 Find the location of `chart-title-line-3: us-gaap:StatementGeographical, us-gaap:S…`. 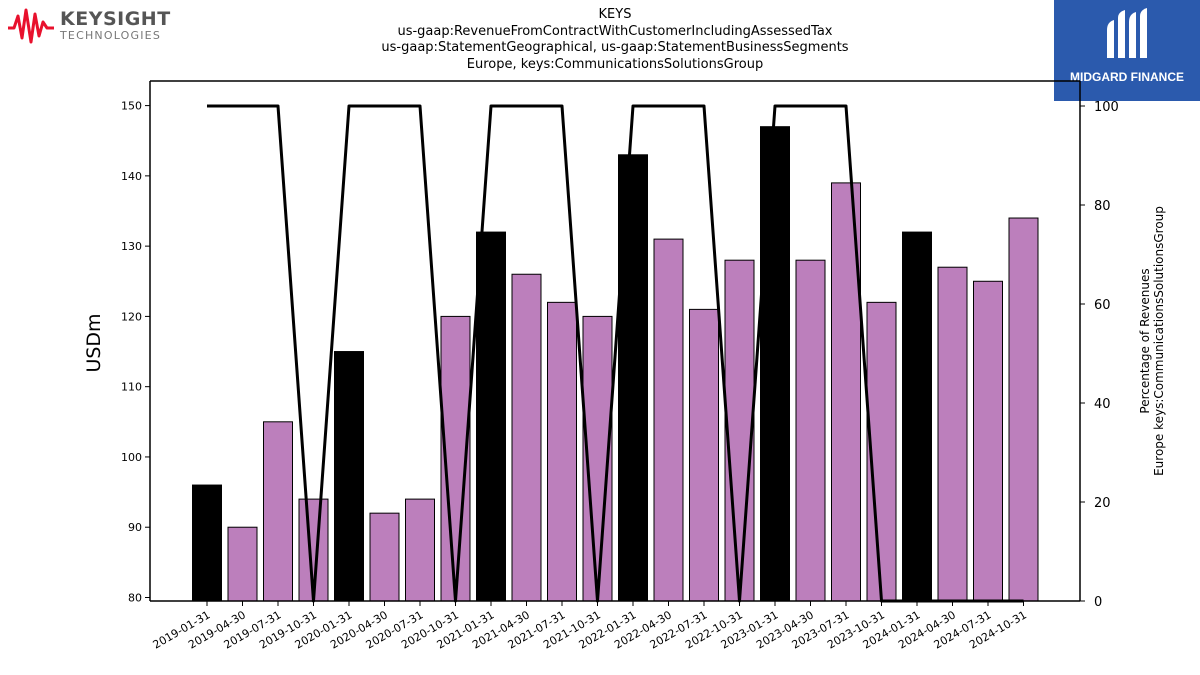

chart-title-line-3: us-gaap:StatementGeographical, us-gaap:S… is located at coordinates (615, 47).